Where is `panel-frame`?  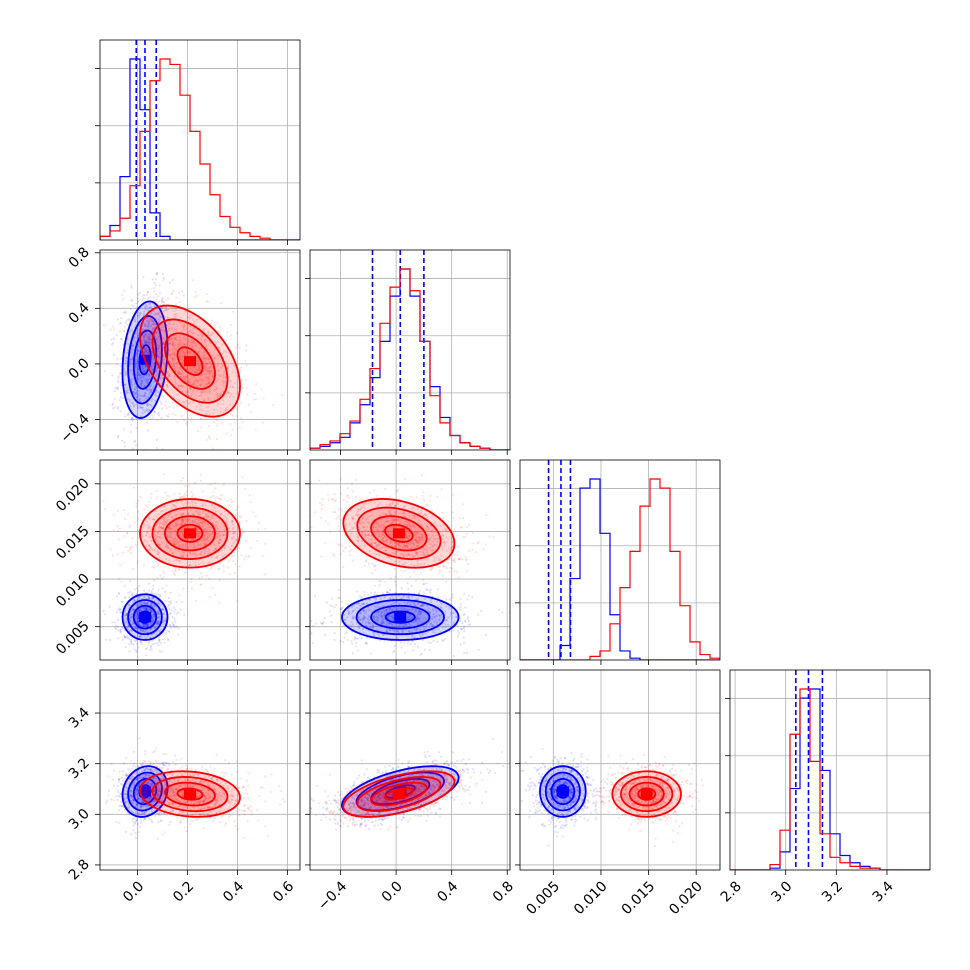
panel-frame is located at coordinates (410, 350).